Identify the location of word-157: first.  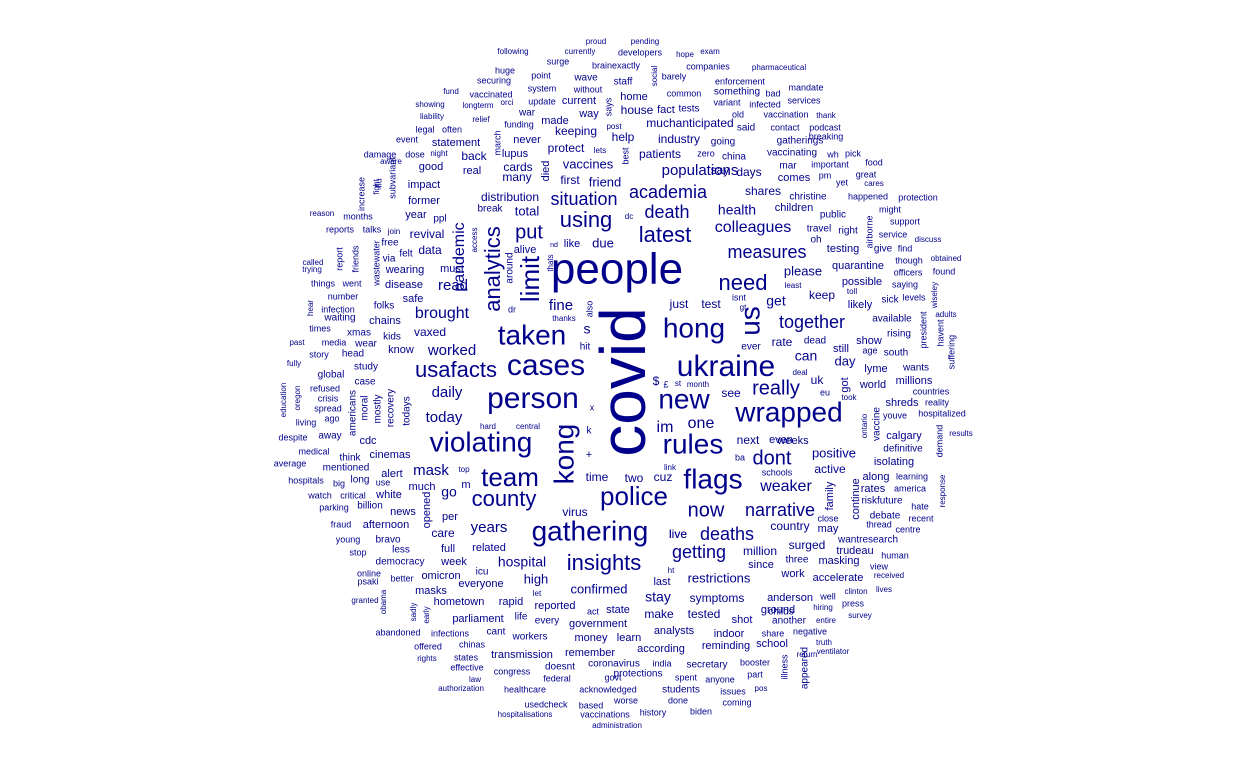
(570, 180).